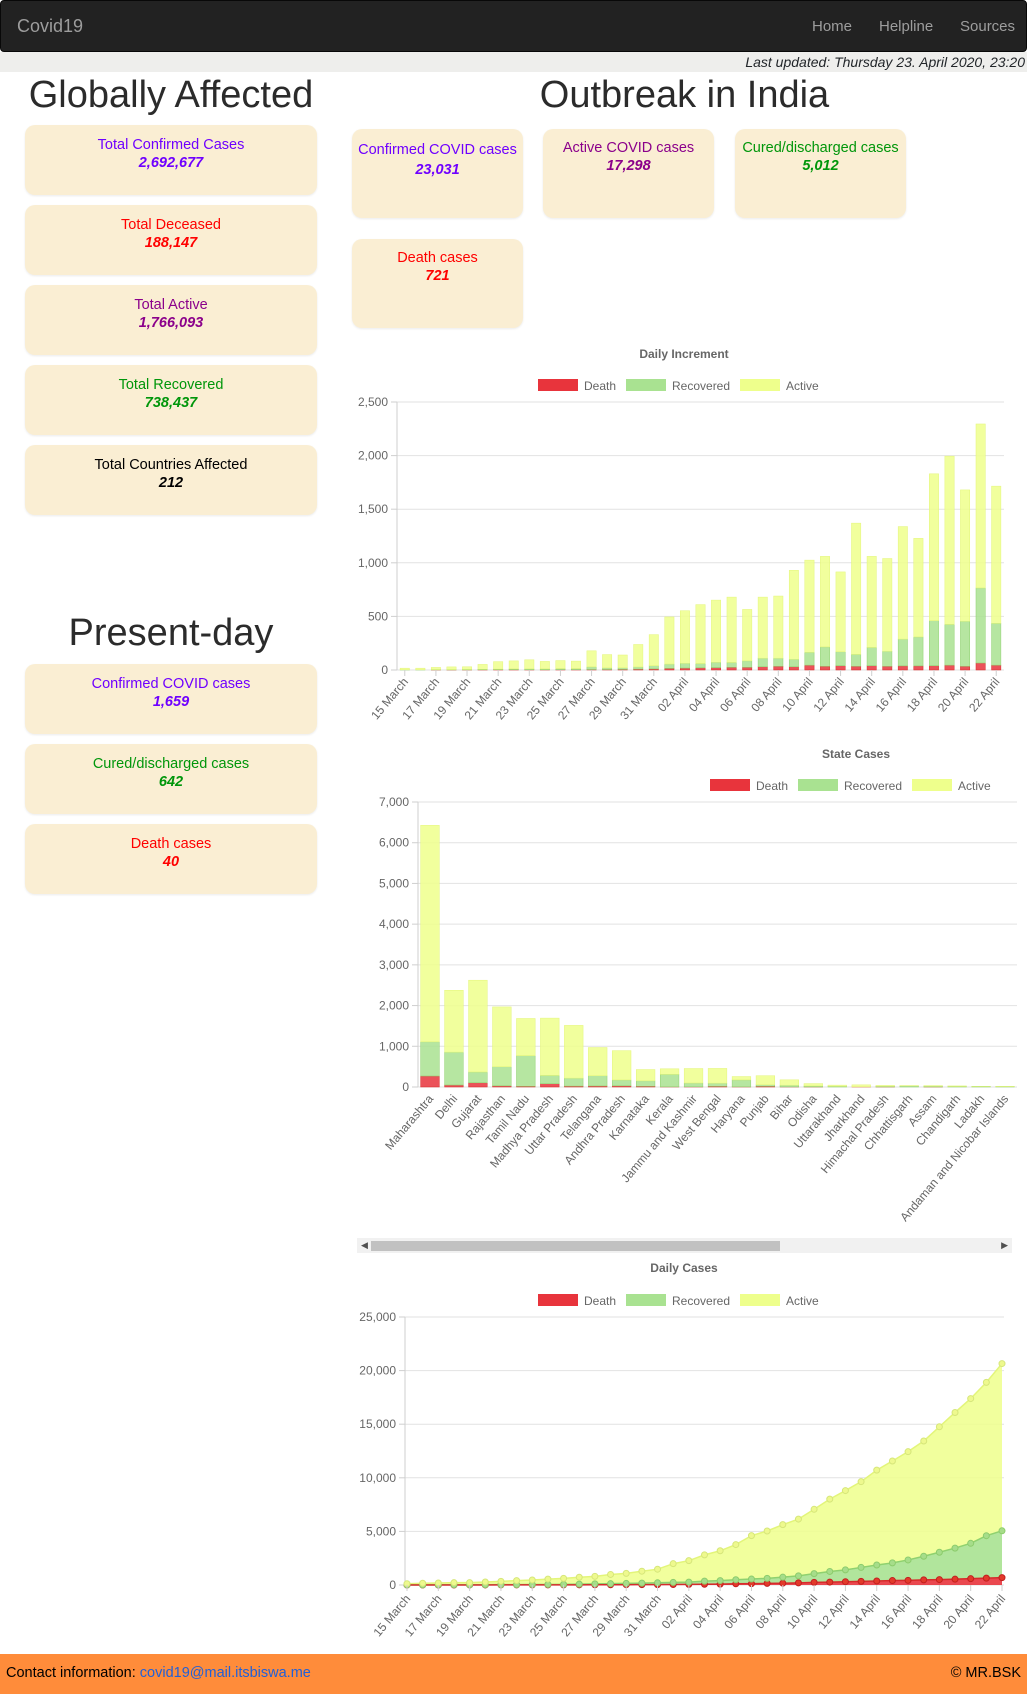 This screenshot has height=1694, width=1027. I want to click on card-label: Cured/discharged cases, so click(820, 148).